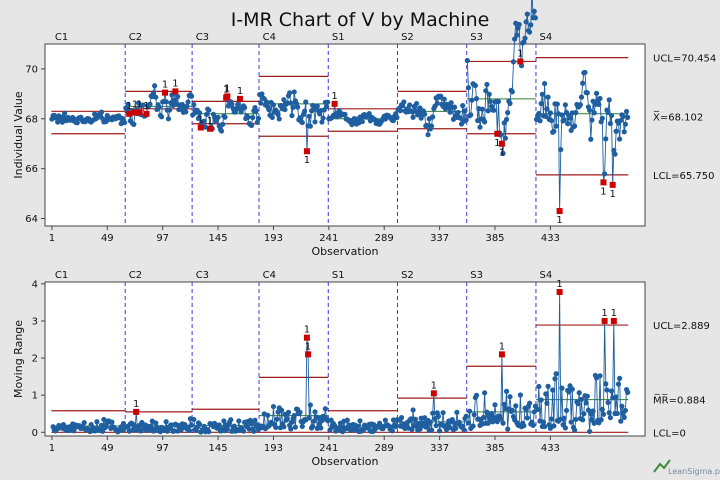 This screenshot has width=720, height=480. I want to click on x-tick-label: 289, so click(384, 238).